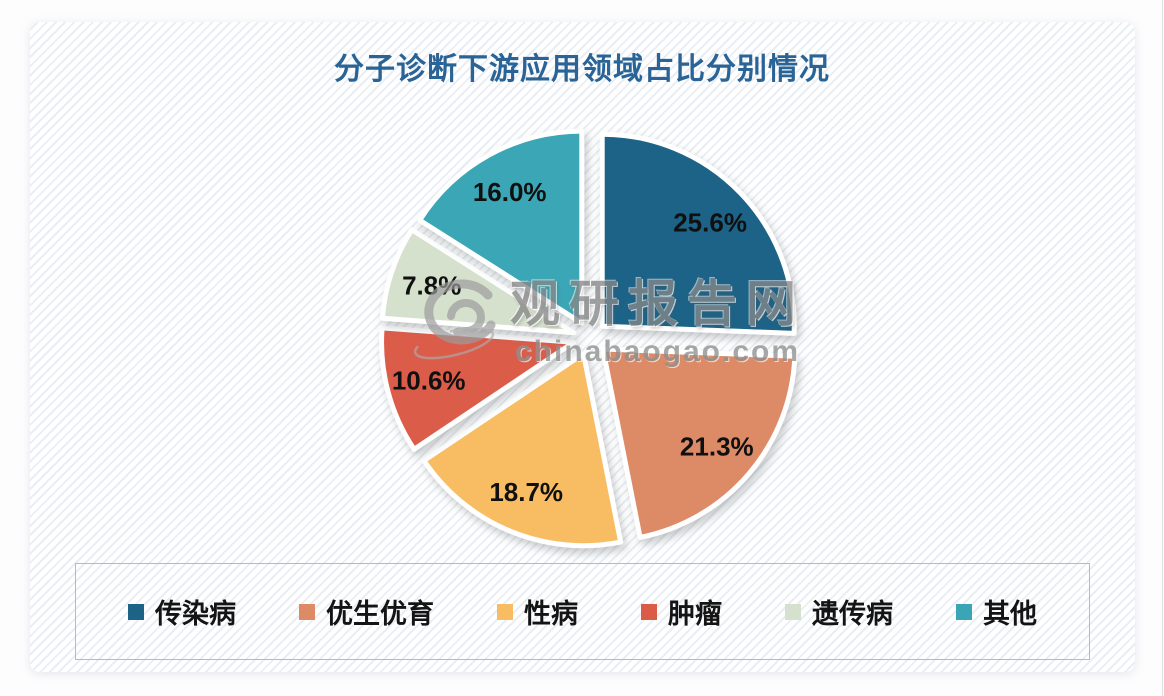  What do you see at coordinates (717, 446) in the screenshot?
I see `pie-slice-value-label: 21.3%` at bounding box center [717, 446].